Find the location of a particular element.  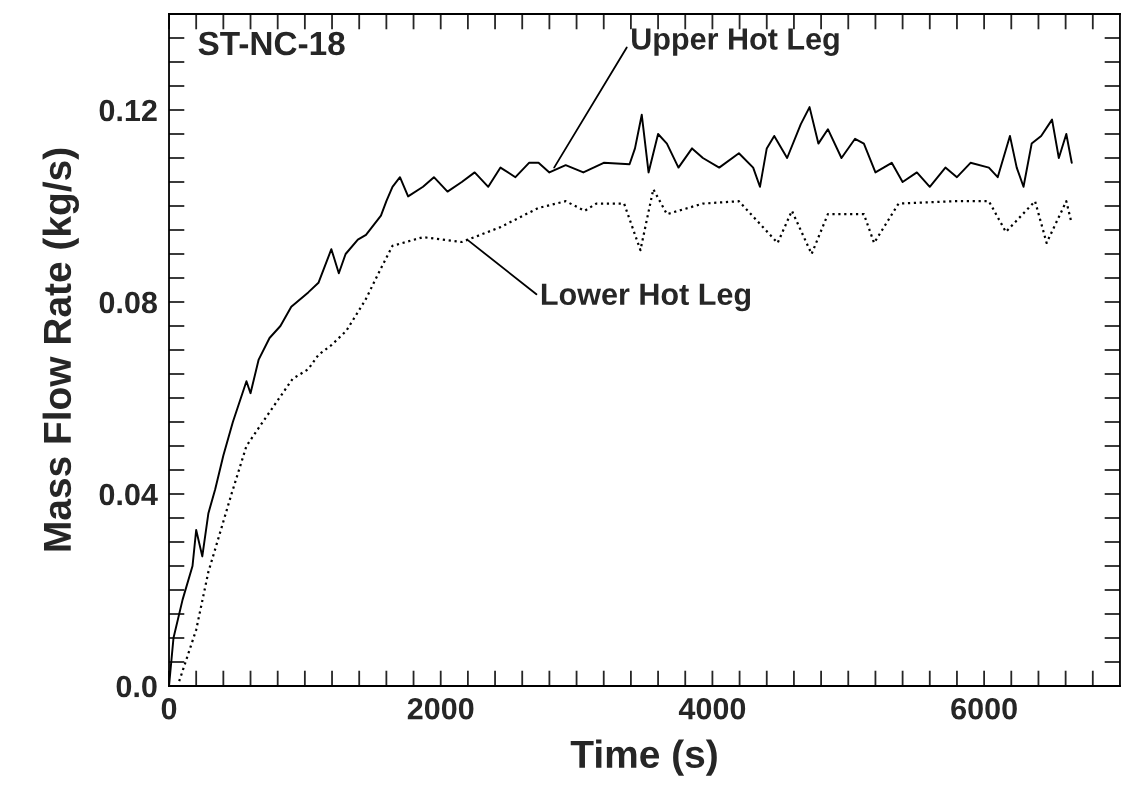

annotation: ST-NC-18 is located at coordinates (271, 43).